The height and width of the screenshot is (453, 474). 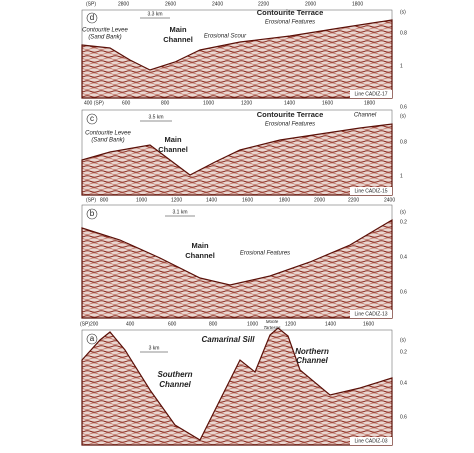 I want to click on feature-label: Monte, so click(x=272, y=321).